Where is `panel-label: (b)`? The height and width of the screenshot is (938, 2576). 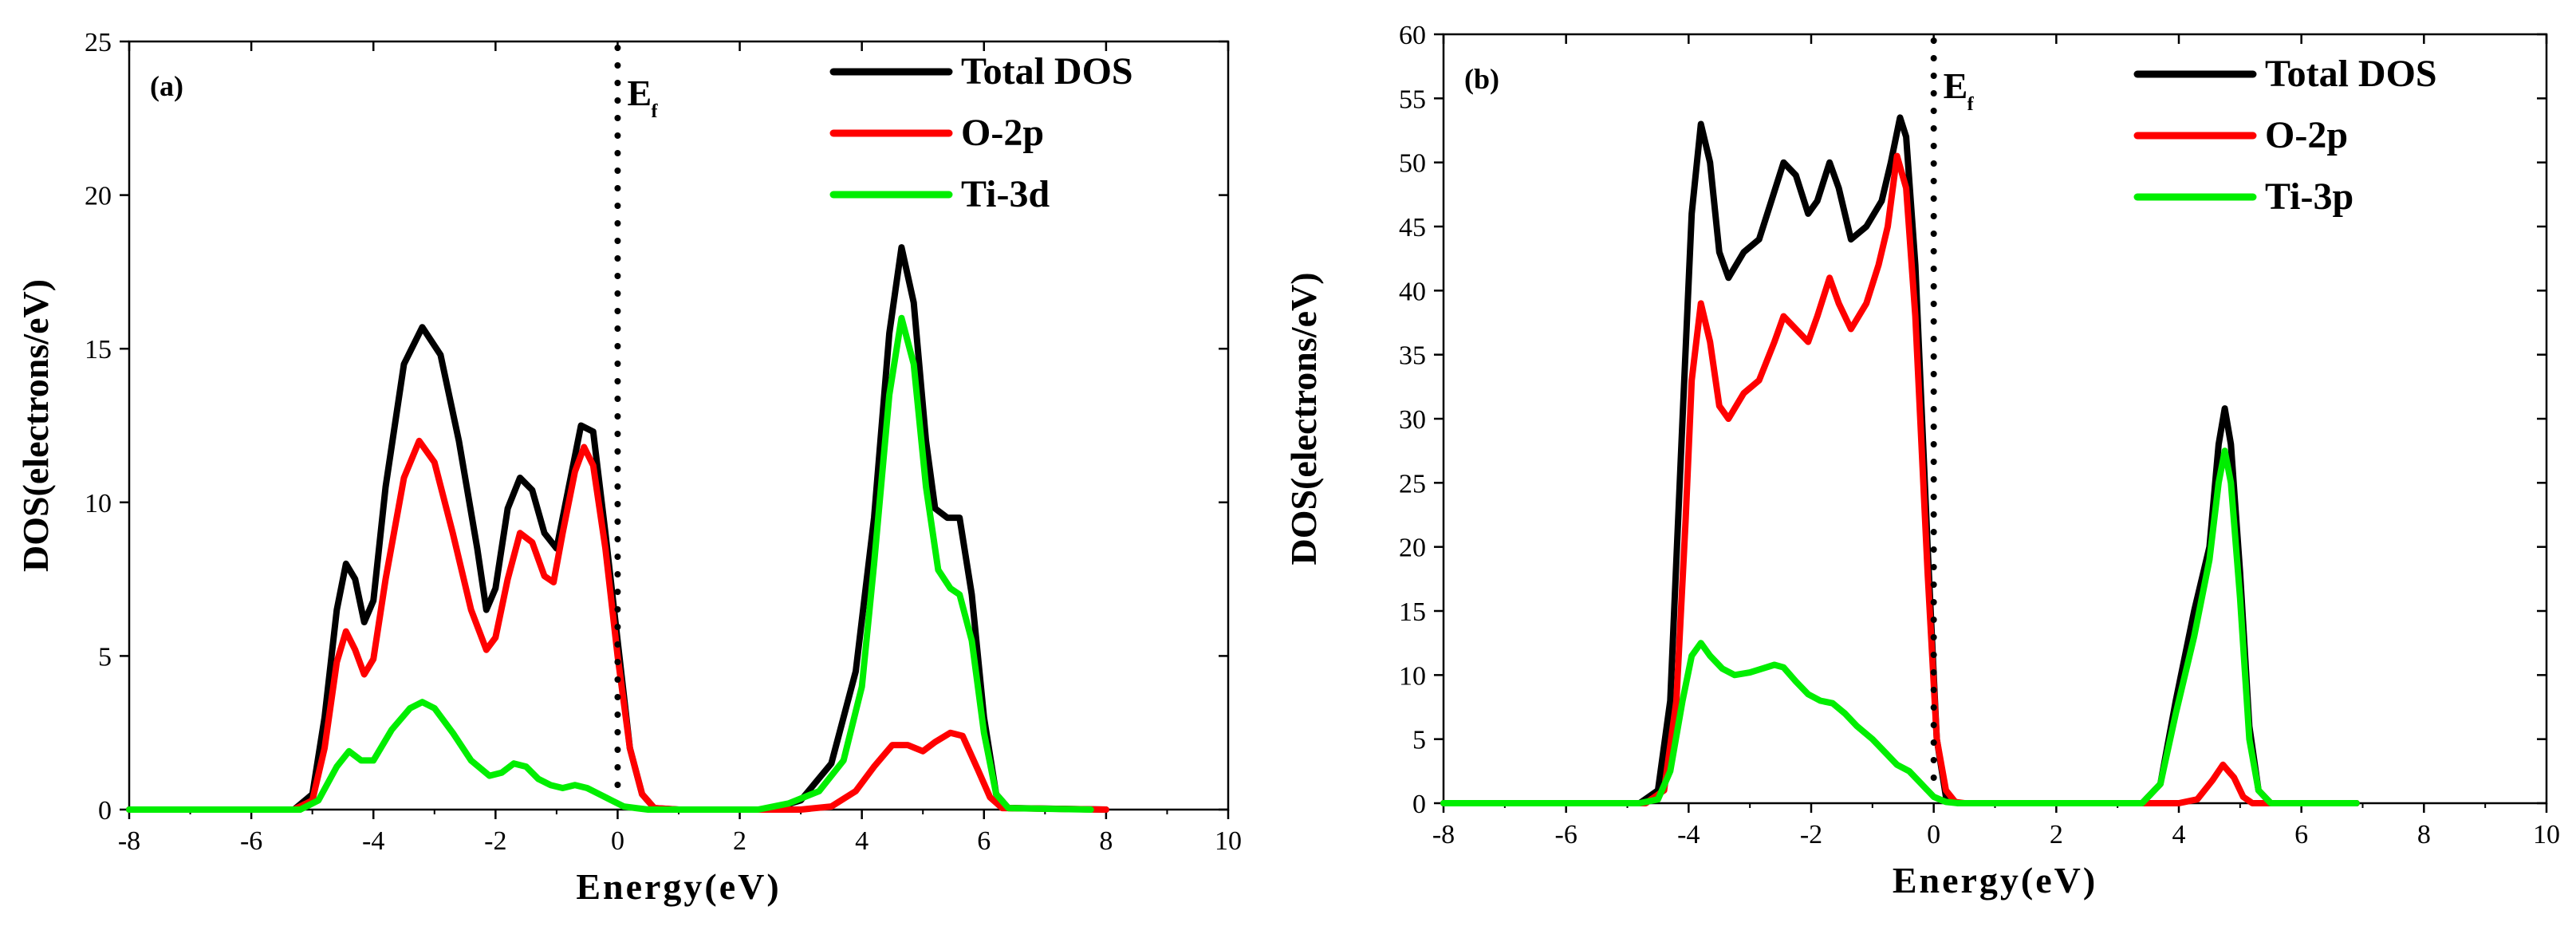
panel-label: (b) is located at coordinates (1481, 79).